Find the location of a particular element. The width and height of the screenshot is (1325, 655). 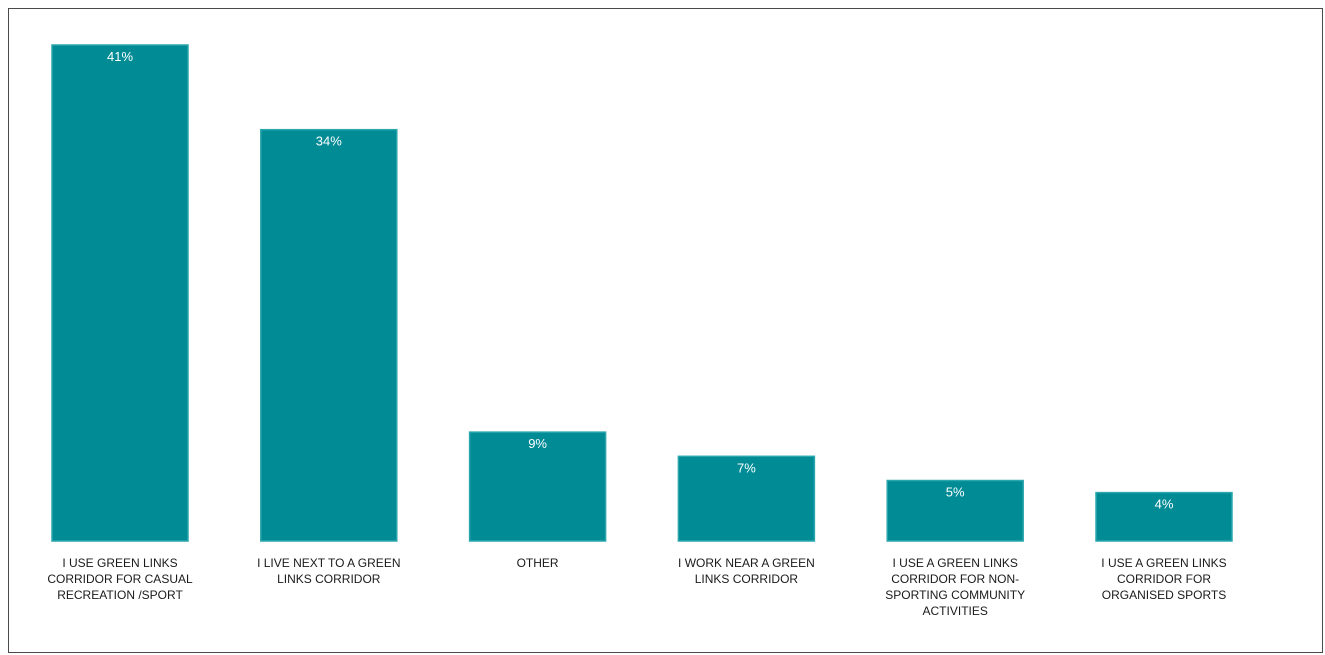

category-label-4: I WORK NEAR A GREEN LINKS CORRIDOR is located at coordinates (746, 571).